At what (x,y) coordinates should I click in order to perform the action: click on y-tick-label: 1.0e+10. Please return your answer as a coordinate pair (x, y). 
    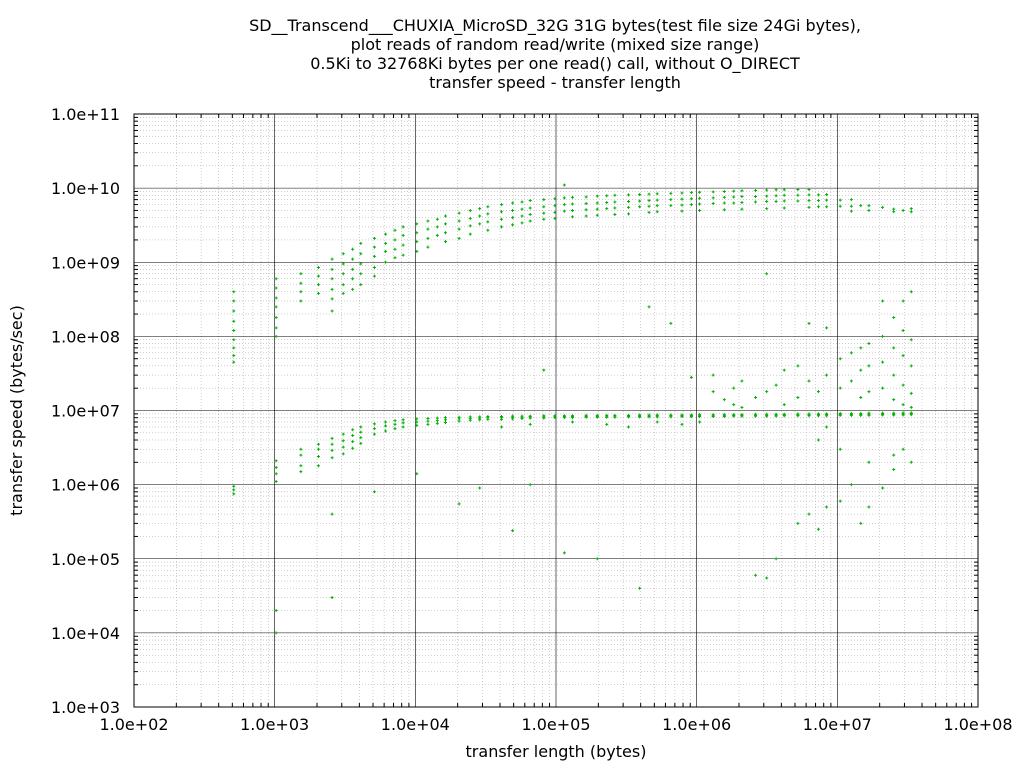
    Looking at the image, I should click on (85, 188).